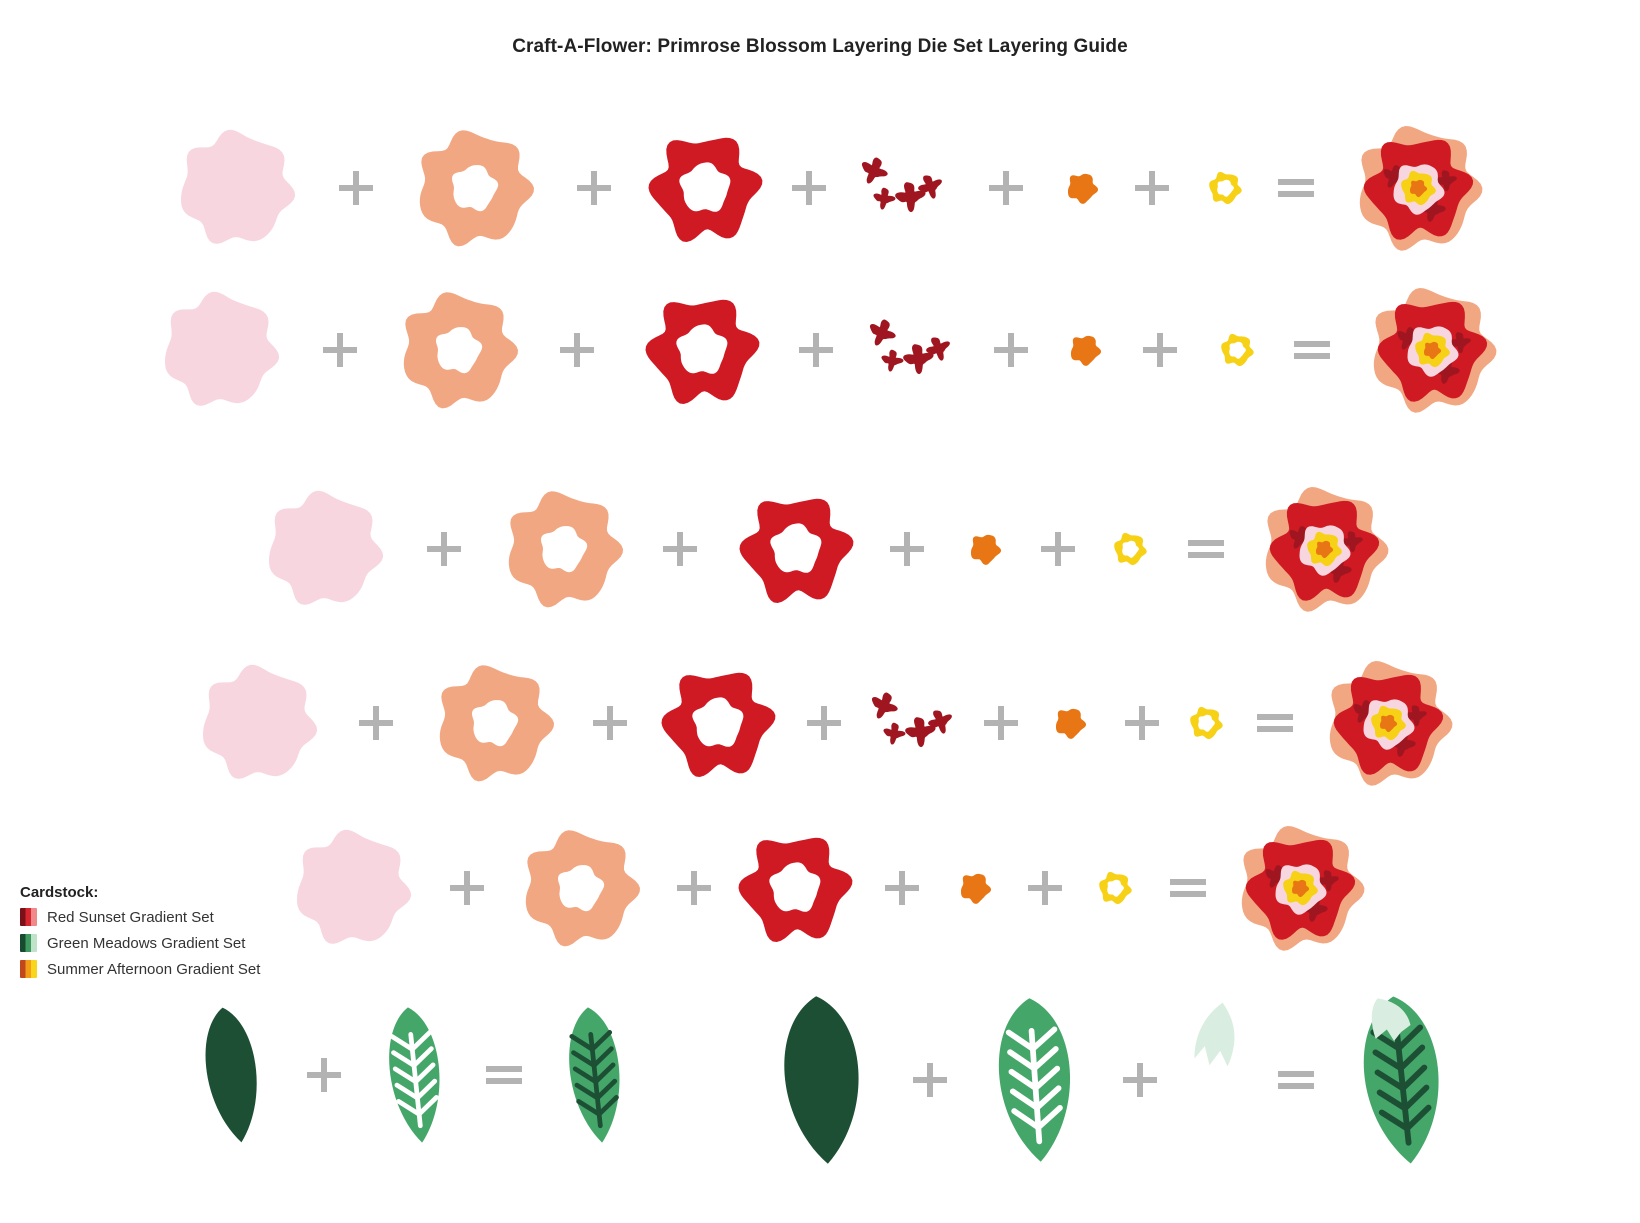  Describe the element at coordinates (130, 917) in the screenshot. I see `legend-label: Red Sunset Gradient Set` at that location.